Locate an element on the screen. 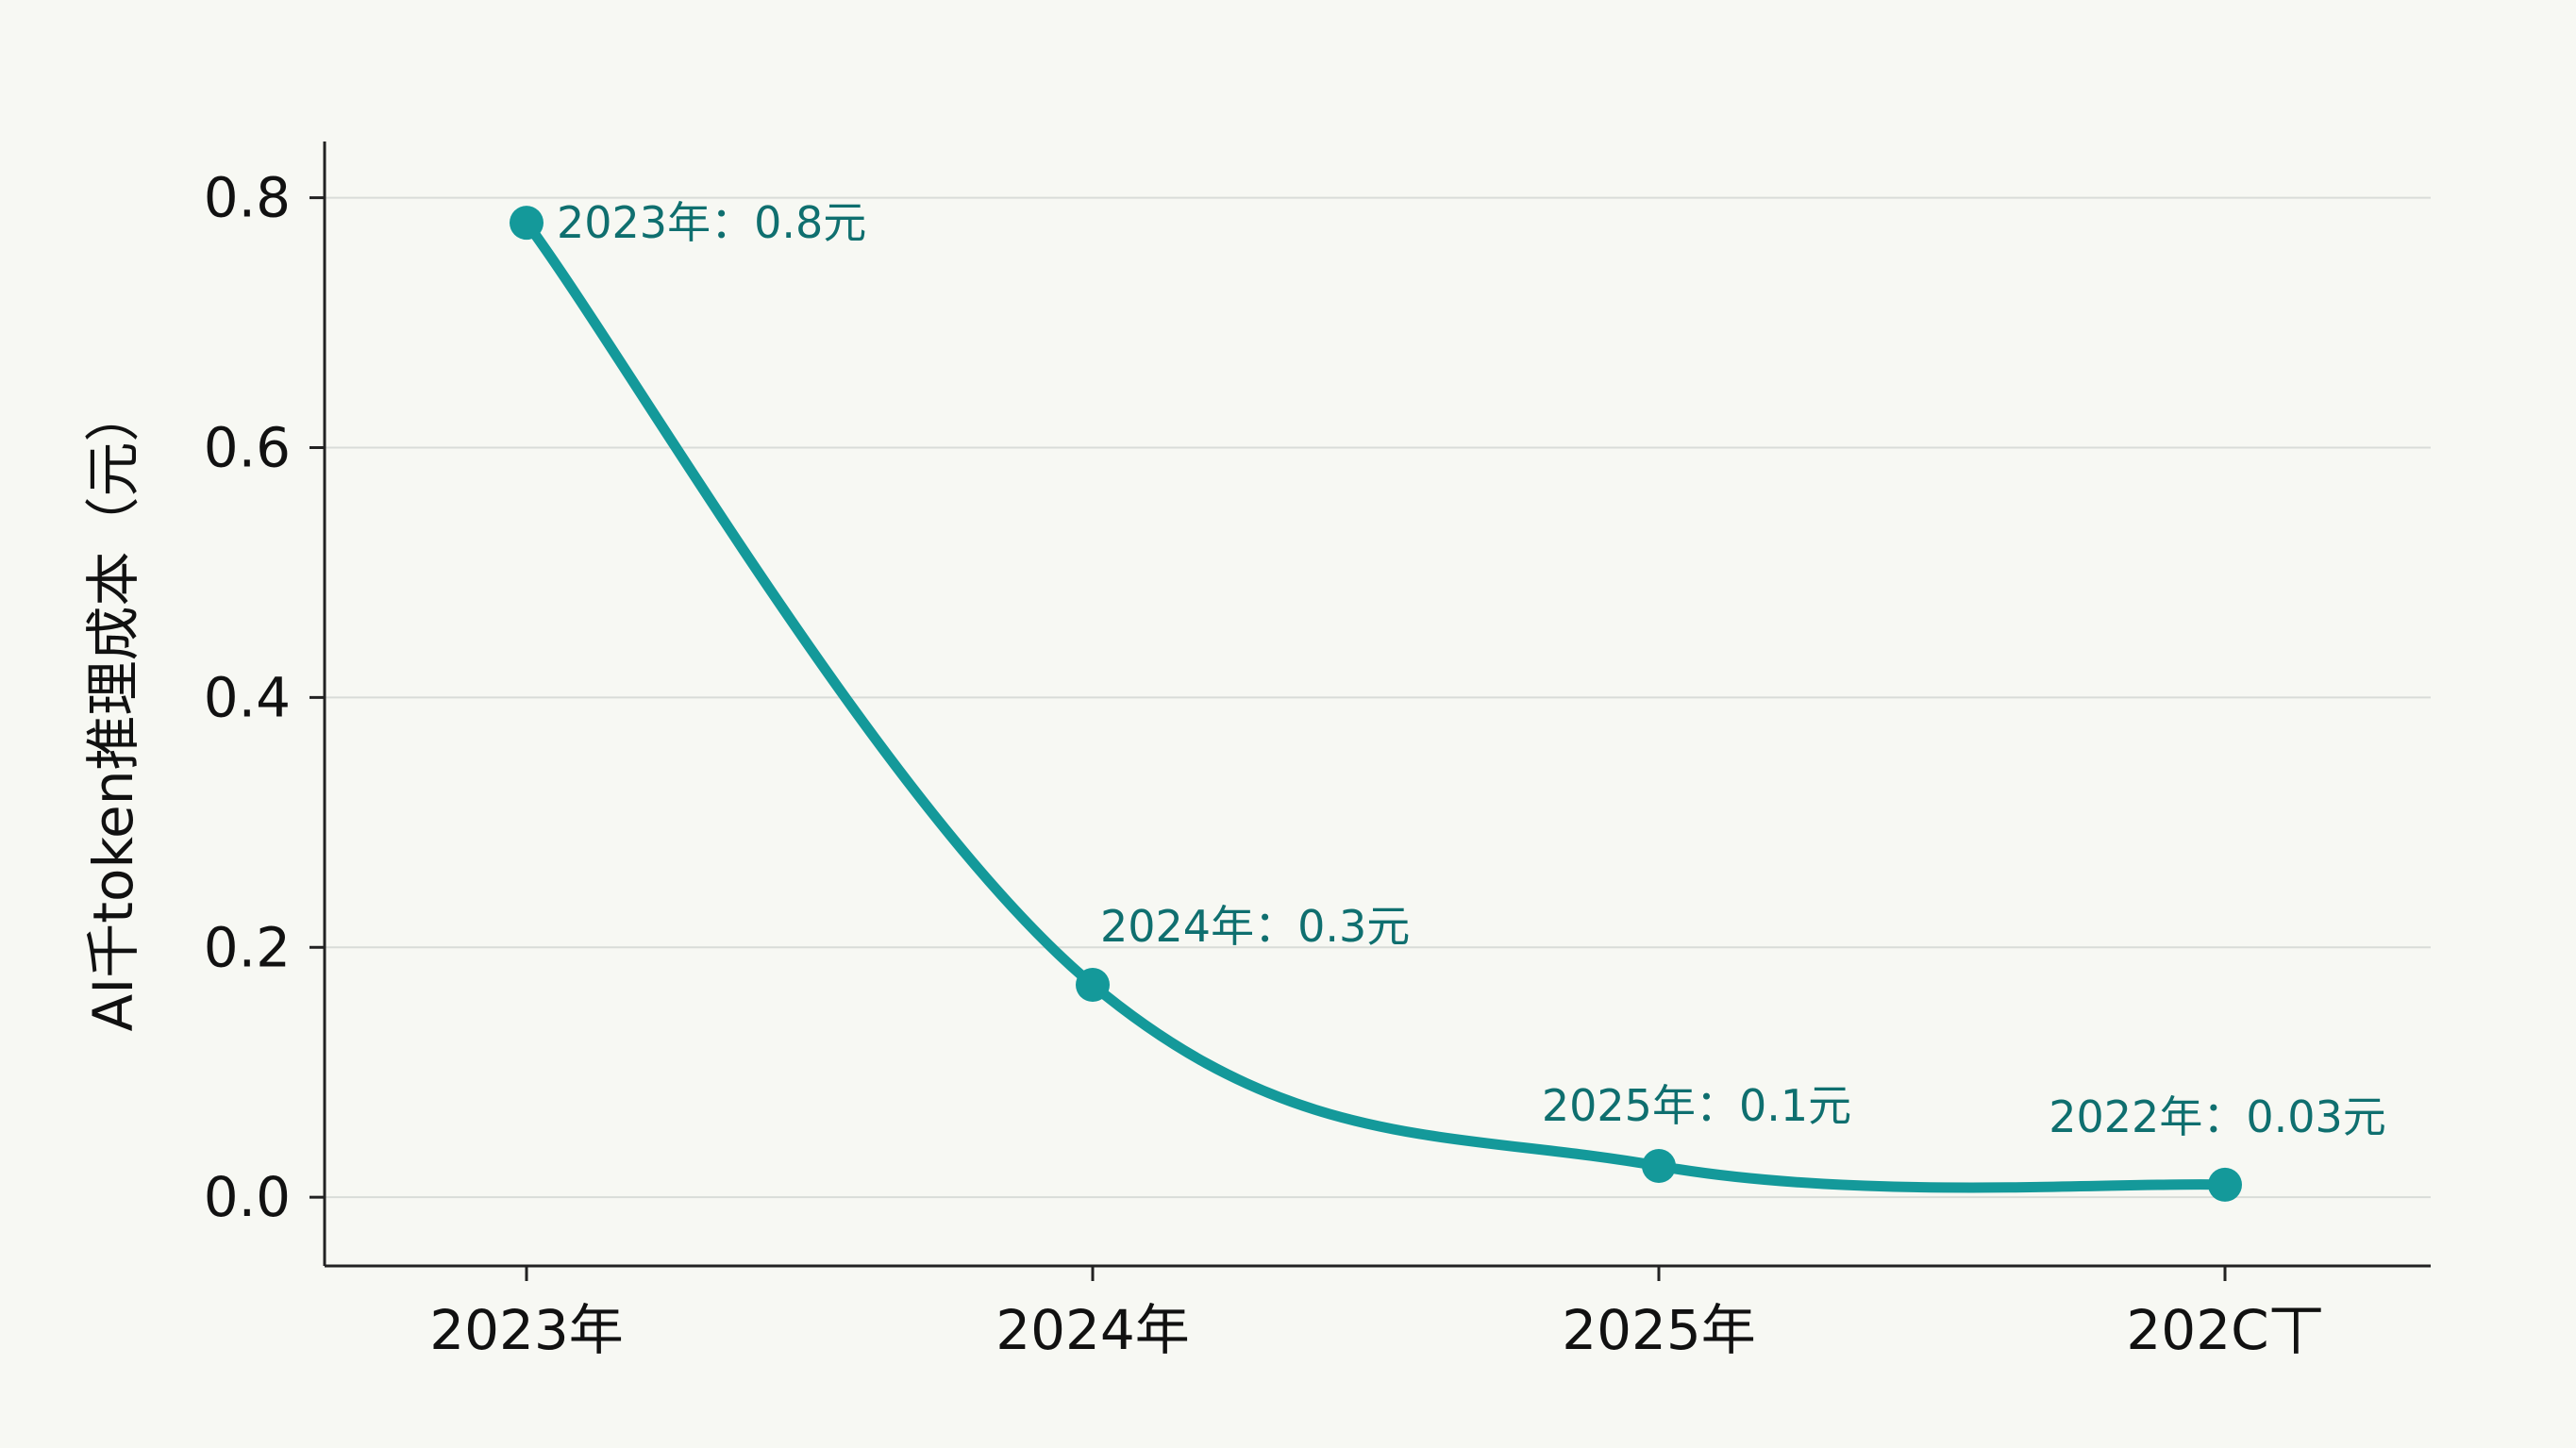 Image resolution: width=2576 pixels, height=1448 pixels. y-tick-label: 0.0 is located at coordinates (247, 1197).